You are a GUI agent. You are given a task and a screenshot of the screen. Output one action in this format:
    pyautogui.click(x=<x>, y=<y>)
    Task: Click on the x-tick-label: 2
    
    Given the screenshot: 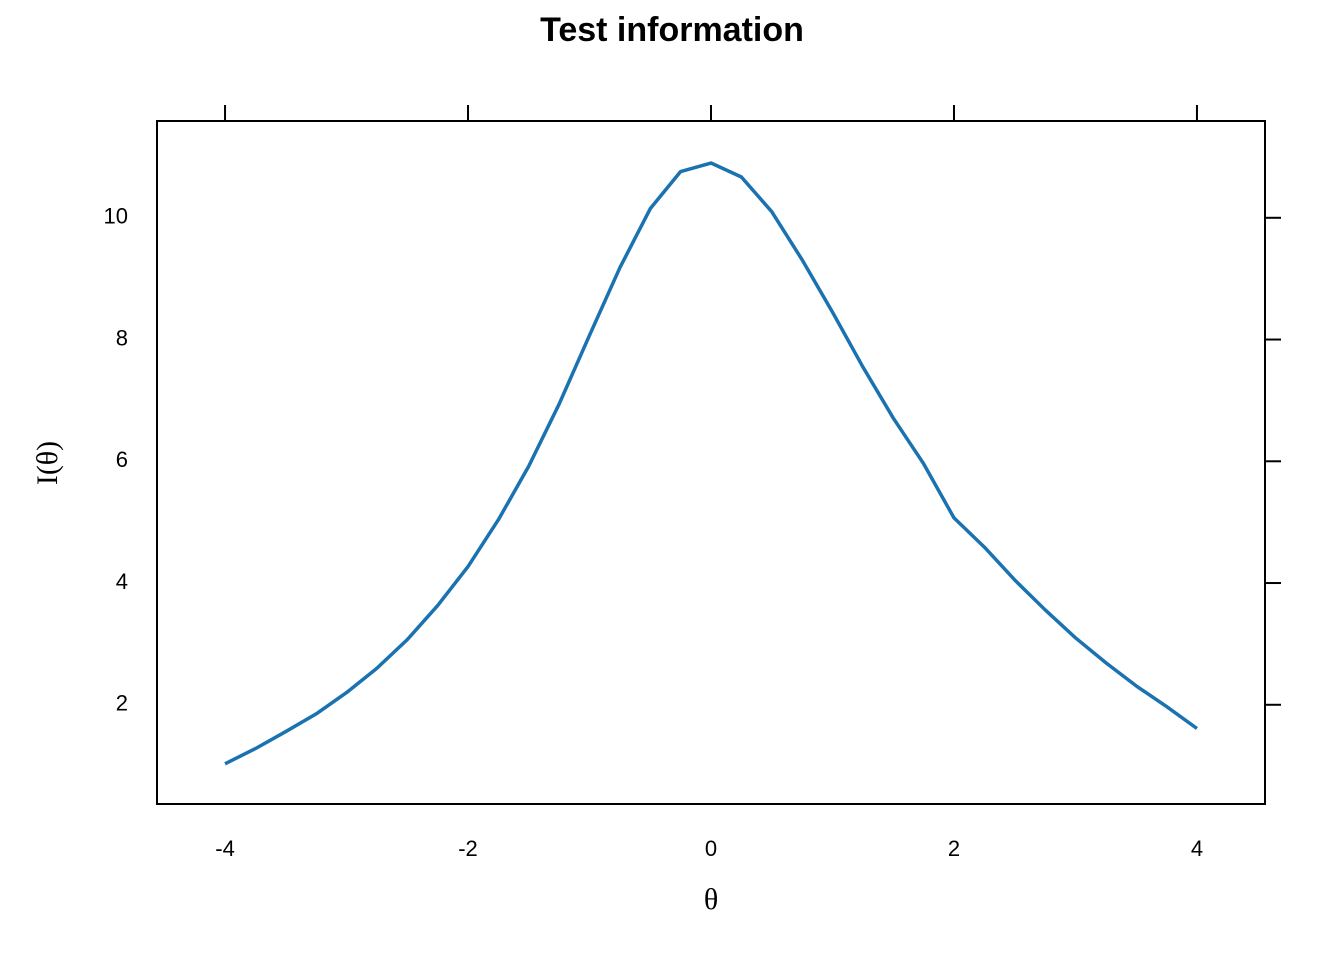 What is the action you would take?
    pyautogui.click(x=954, y=848)
    